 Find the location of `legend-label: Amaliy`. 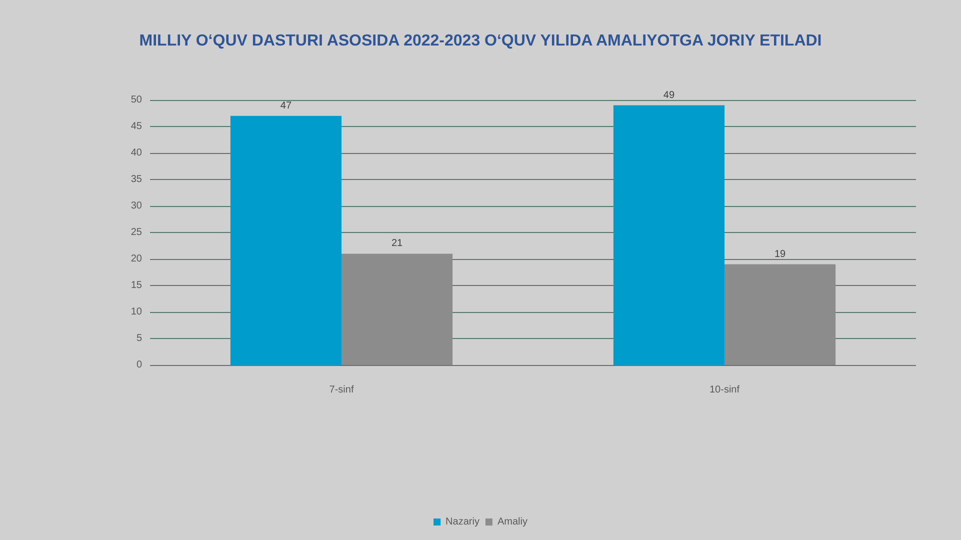

legend-label: Amaliy is located at coordinates (512, 522).